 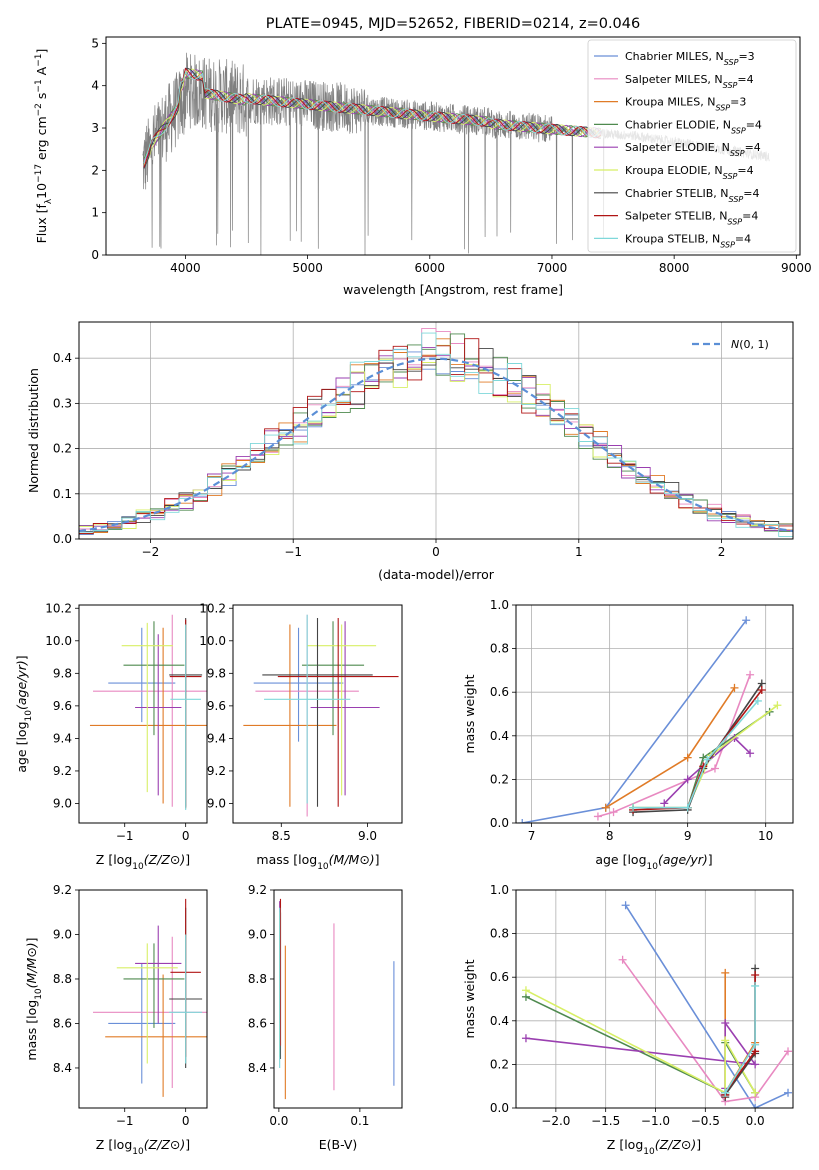 What do you see at coordinates (338, 1144) in the screenshot?
I see `mass_vs_ebv-xlabel: E(B-V)` at bounding box center [338, 1144].